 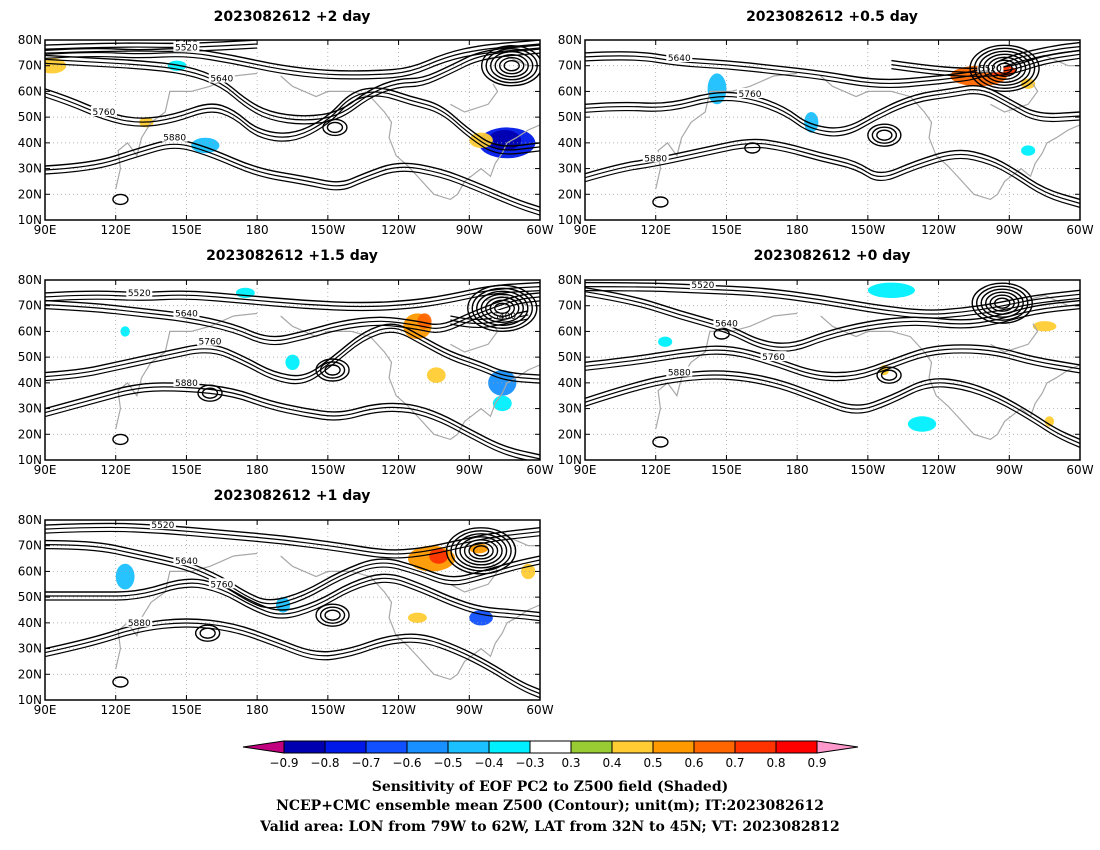 I want to click on contour-label: 5400, so click(x=504, y=317).